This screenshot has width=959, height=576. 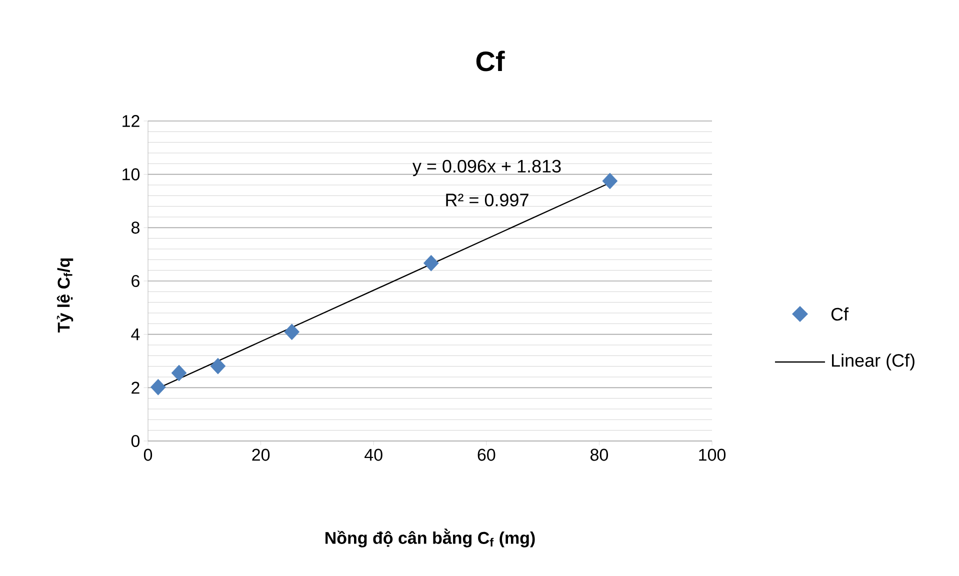 I want to click on x-tick-label: 20, so click(x=261, y=454).